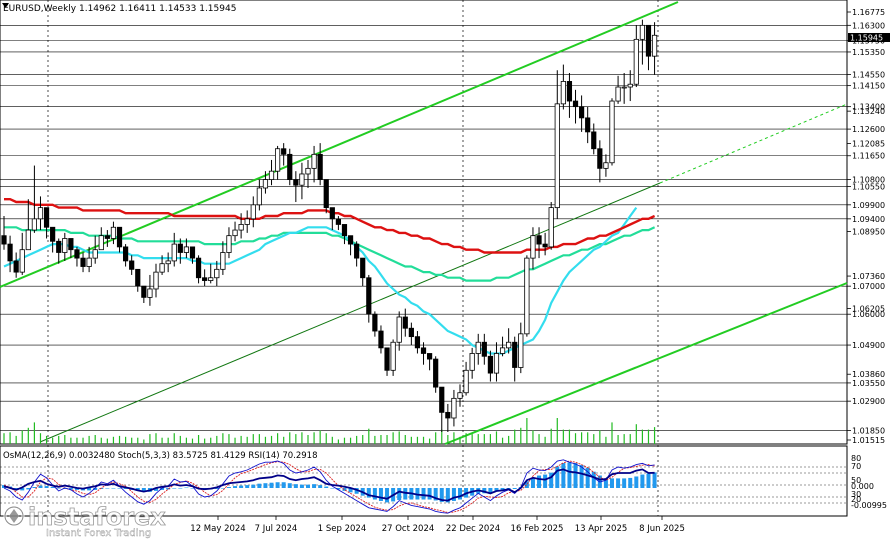 The image size is (890, 541). What do you see at coordinates (601, 529) in the screenshot?
I see `date-tick-label: 13 Apr 2025` at bounding box center [601, 529].